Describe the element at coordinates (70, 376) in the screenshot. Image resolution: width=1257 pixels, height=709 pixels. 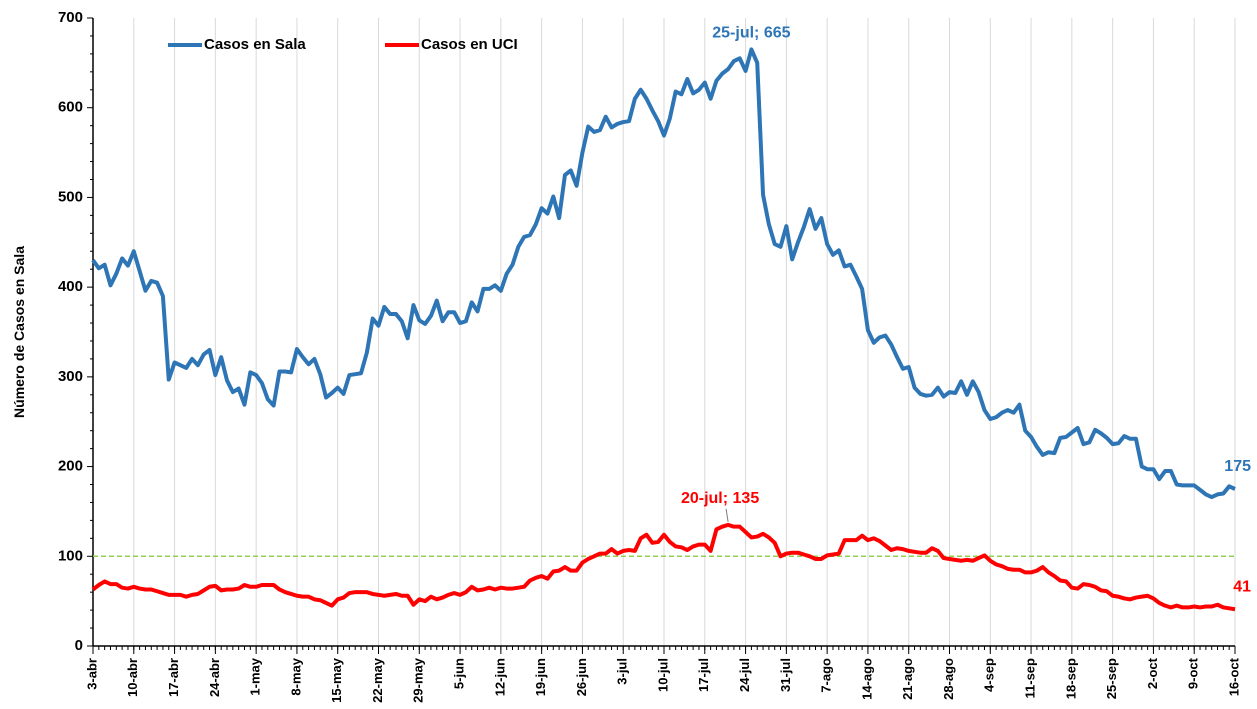
I see `y-tick-label: 300` at that location.